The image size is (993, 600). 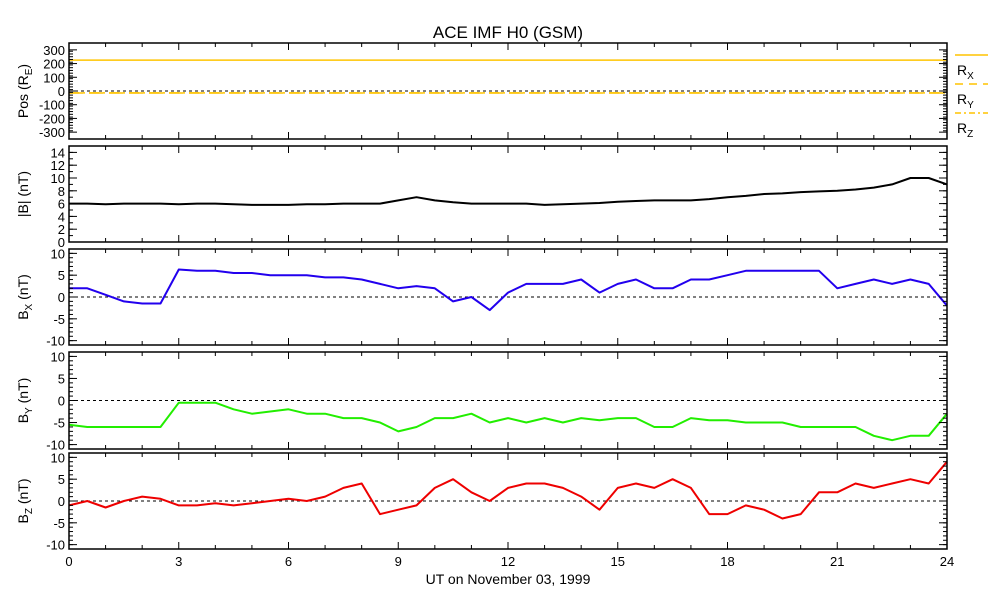 I want to click on x-tick-label: 0, so click(x=68, y=561).